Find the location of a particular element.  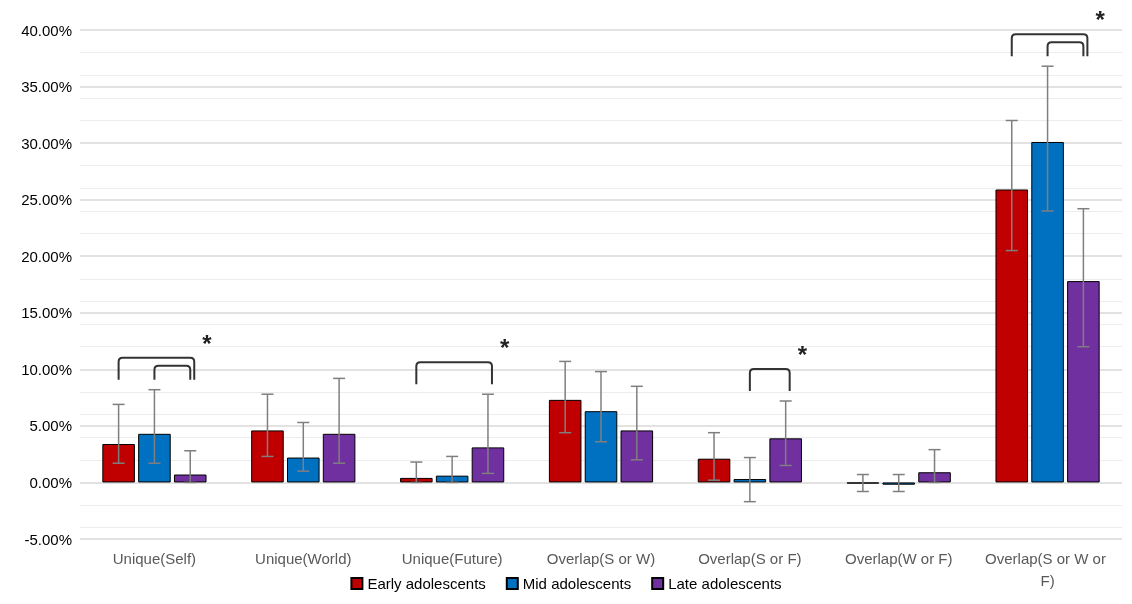

legend-label: Mid adolescents is located at coordinates (577, 583).